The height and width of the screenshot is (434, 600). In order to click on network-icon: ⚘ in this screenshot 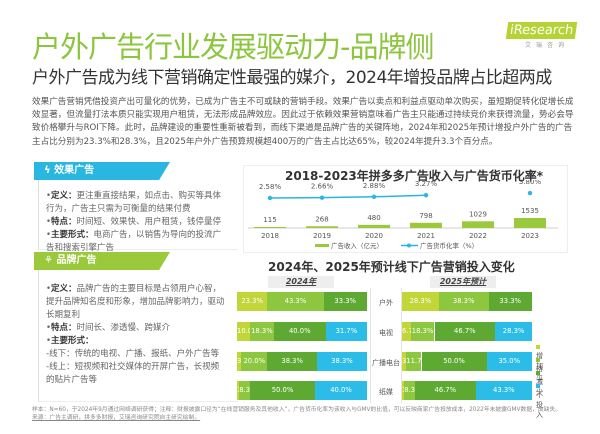, I will do `click(50, 260)`.